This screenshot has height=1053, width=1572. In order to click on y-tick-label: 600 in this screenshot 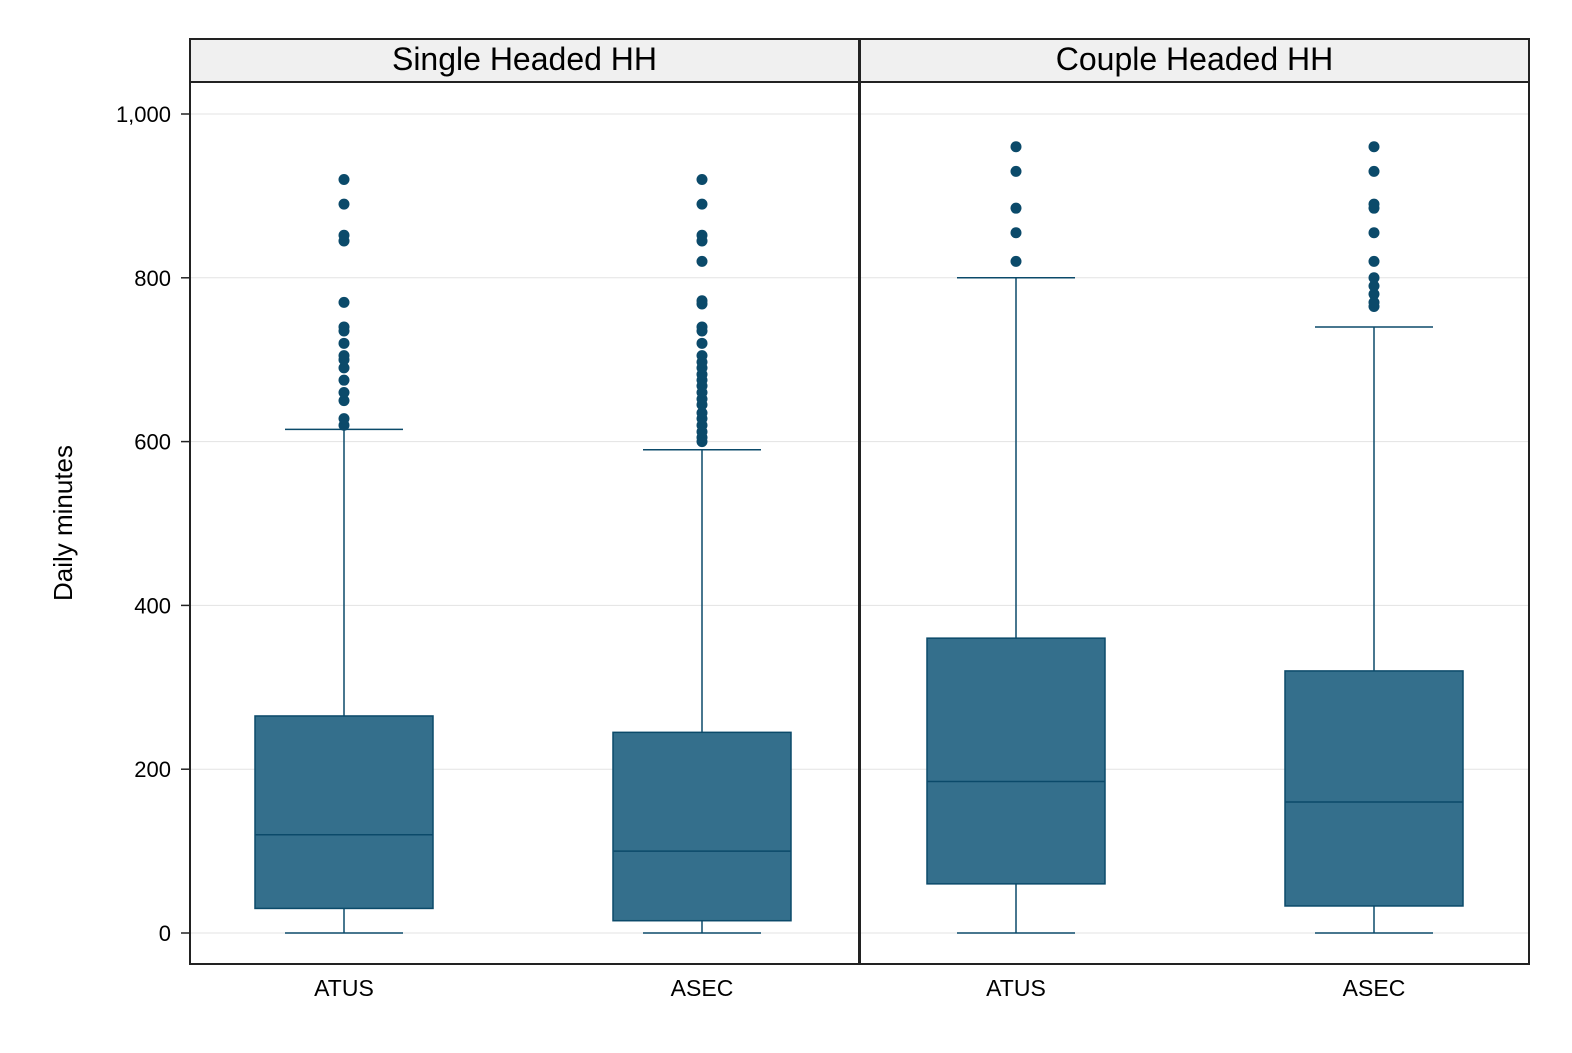, I will do `click(152, 442)`.